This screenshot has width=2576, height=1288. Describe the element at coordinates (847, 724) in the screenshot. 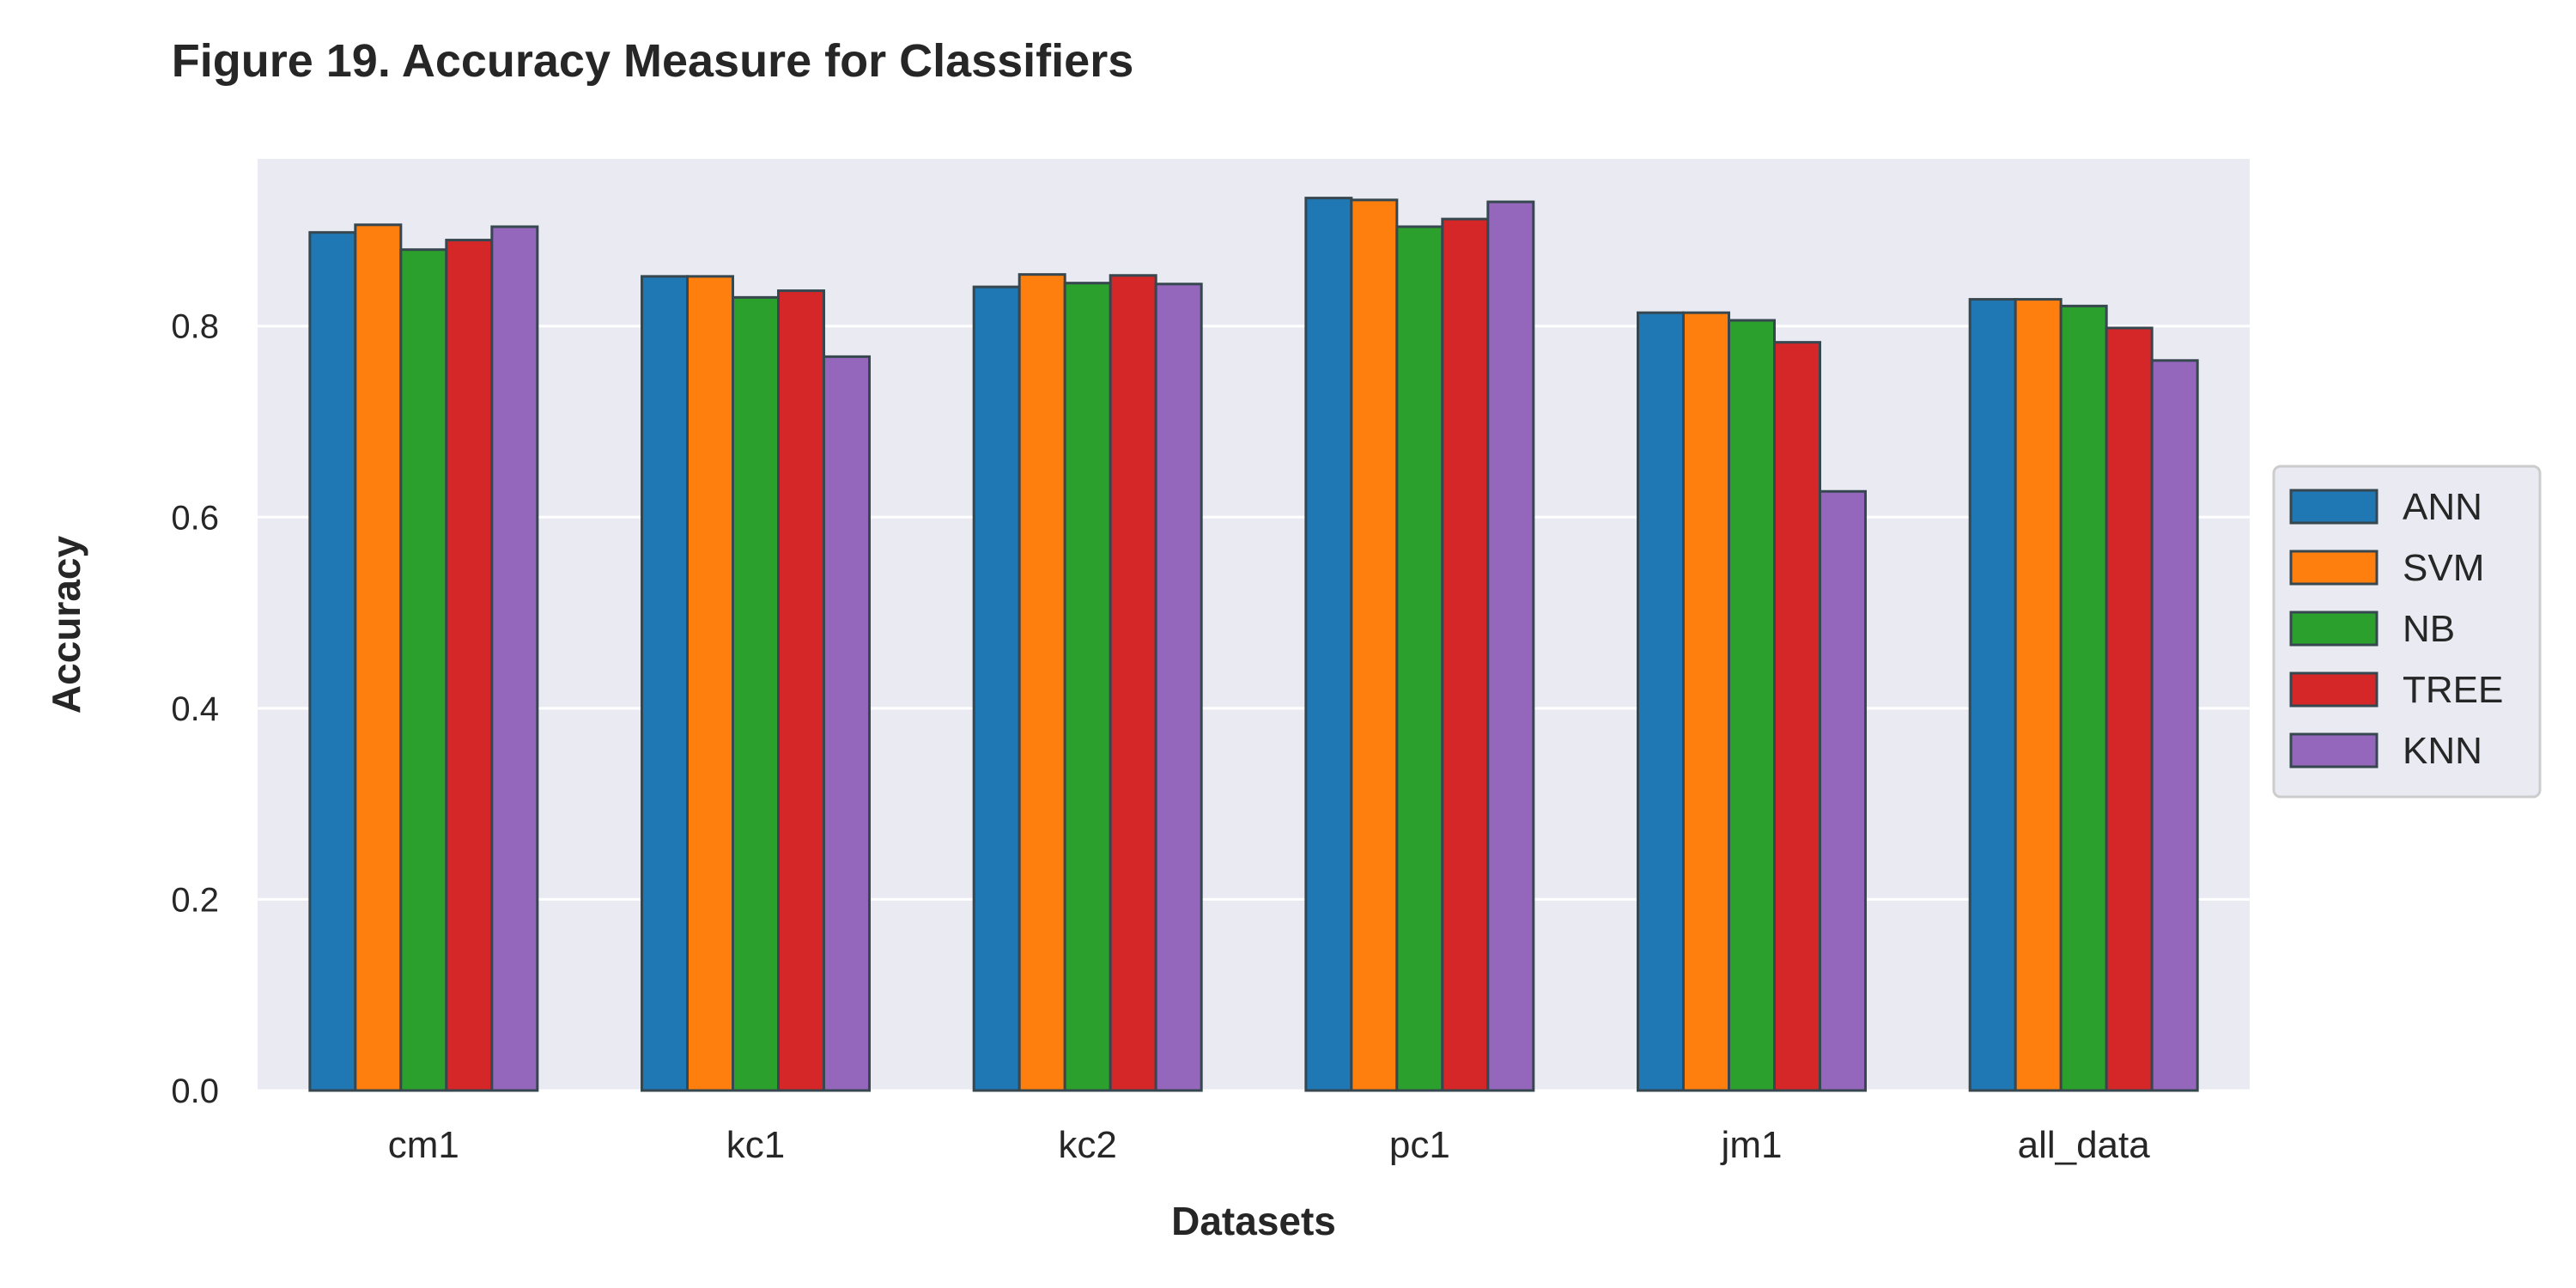

I see `bar-knn-kc1` at that location.